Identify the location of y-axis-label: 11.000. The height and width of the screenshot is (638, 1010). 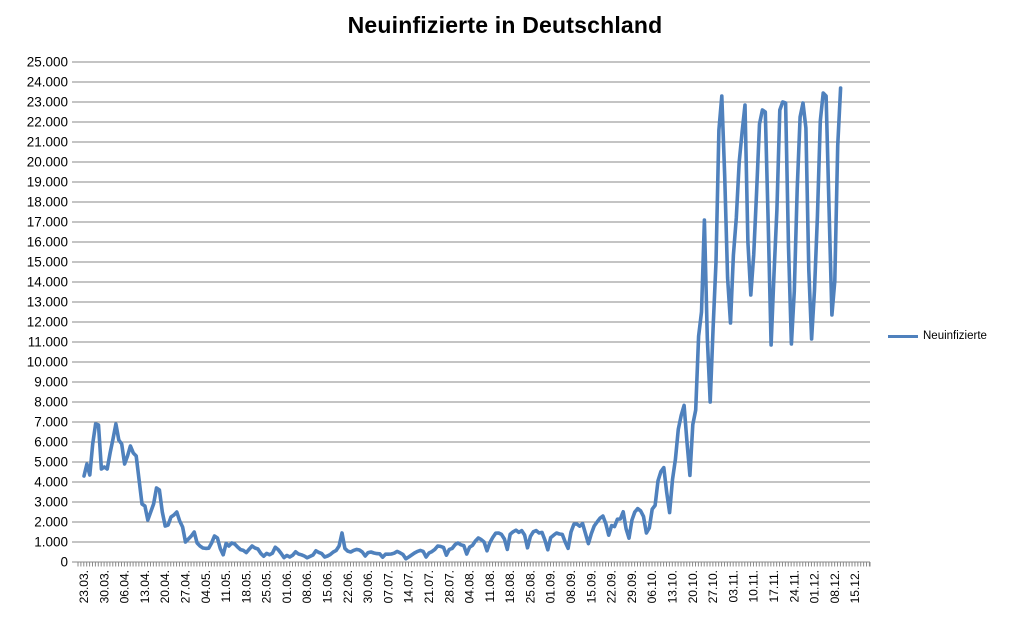
(48, 342).